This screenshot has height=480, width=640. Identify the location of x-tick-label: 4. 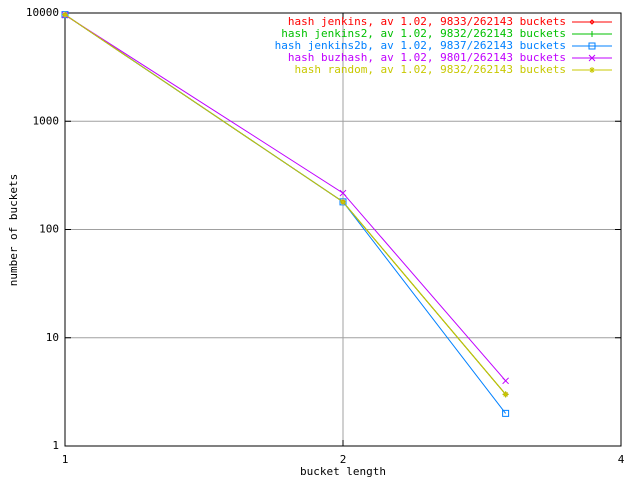
(621, 459).